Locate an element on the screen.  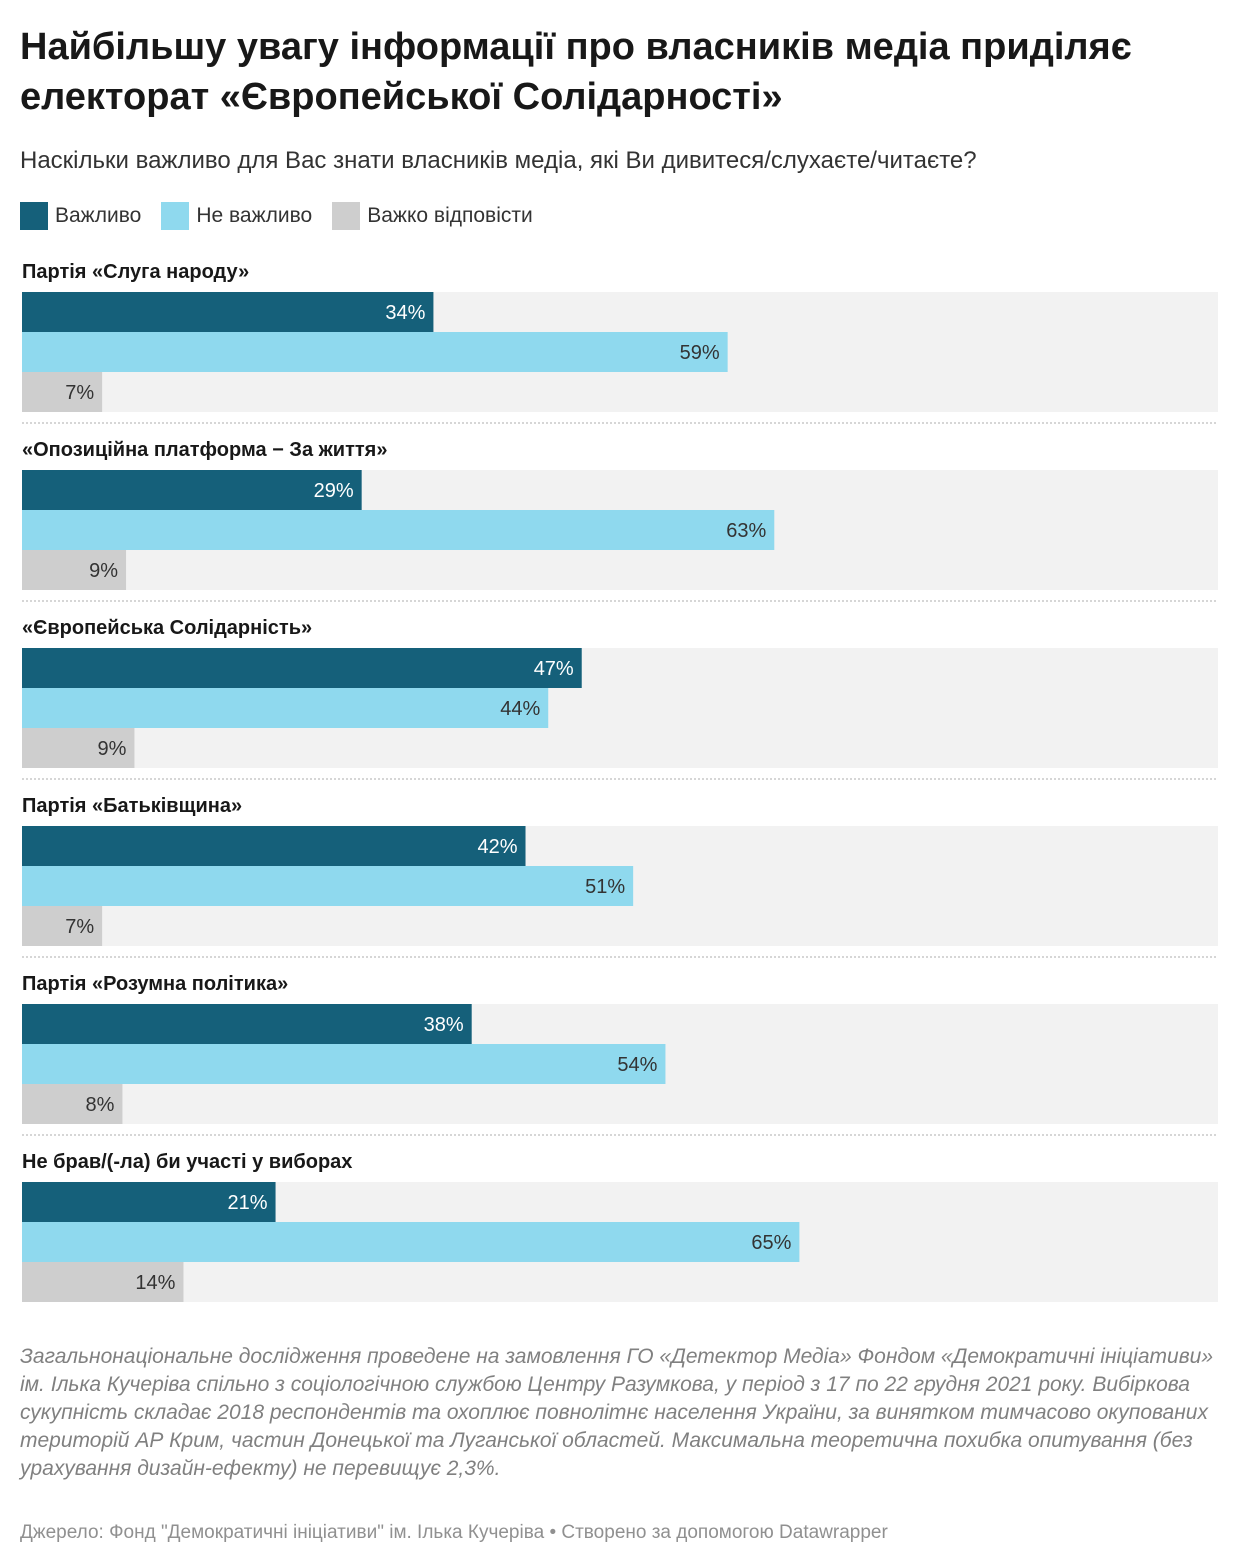
value-label-important: 38% is located at coordinates (444, 1025).